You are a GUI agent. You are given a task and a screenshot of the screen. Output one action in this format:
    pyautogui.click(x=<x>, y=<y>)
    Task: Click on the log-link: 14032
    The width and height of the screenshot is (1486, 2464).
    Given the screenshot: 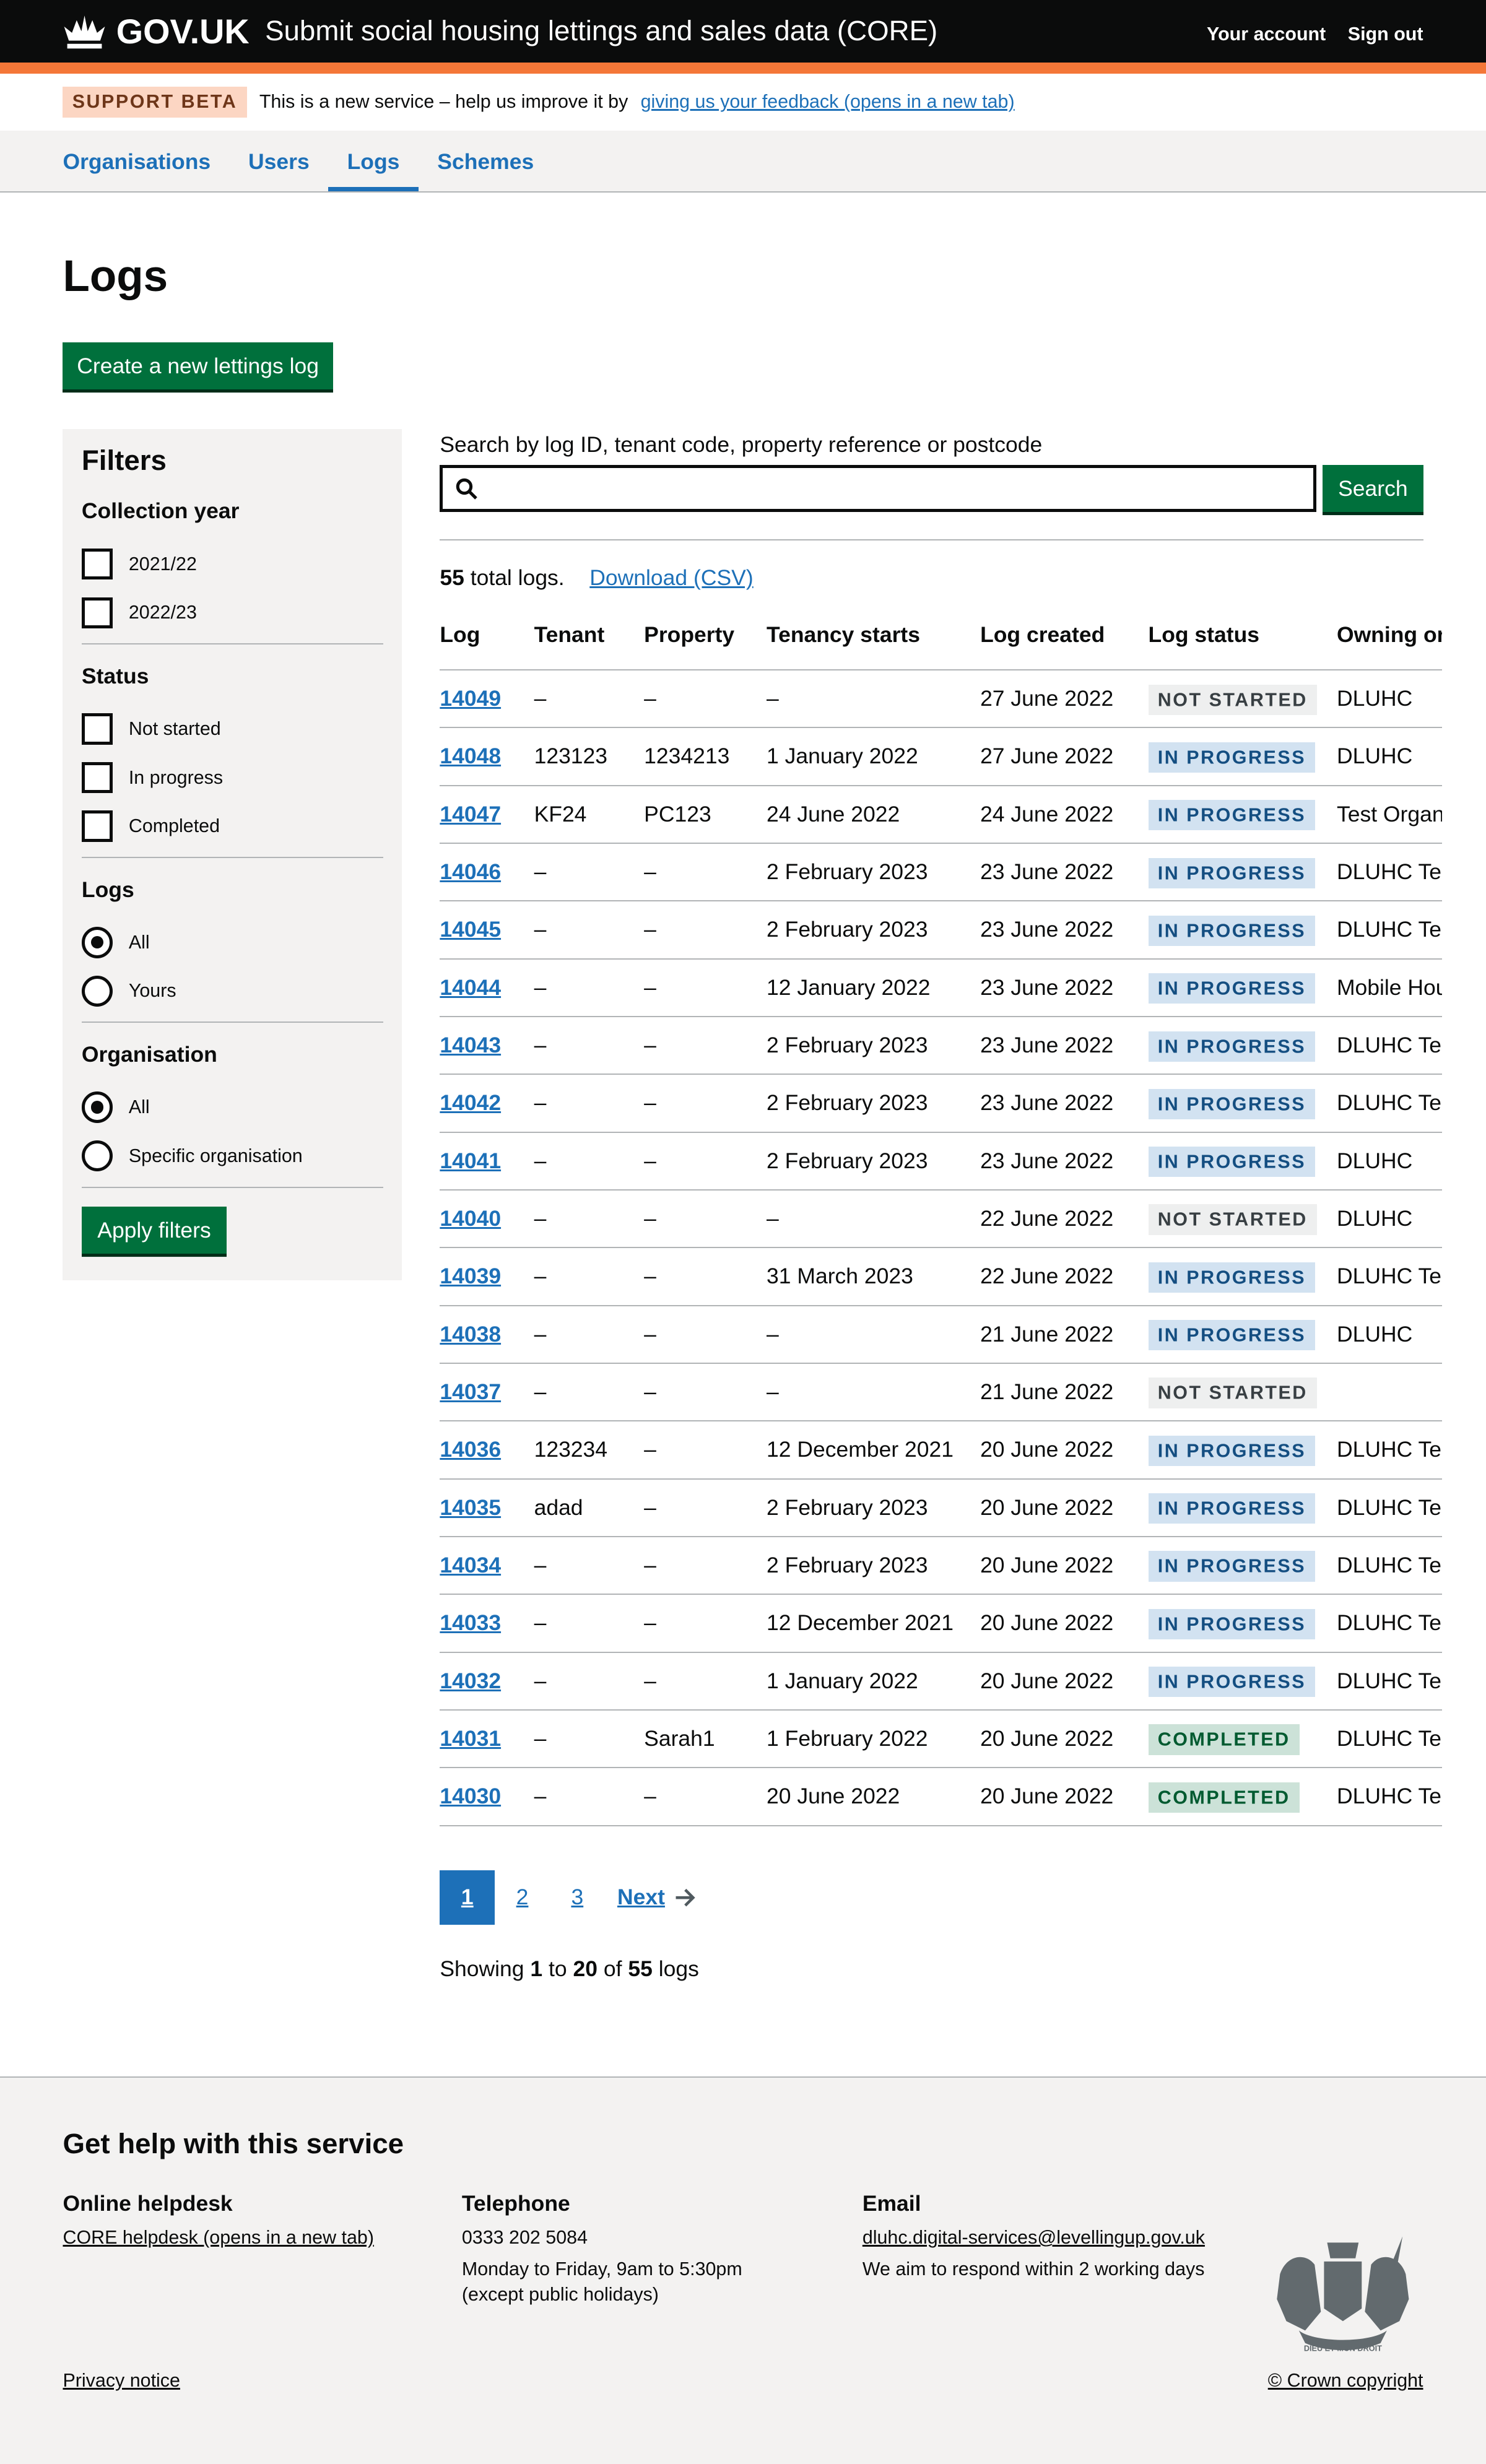 What is the action you would take?
    pyautogui.click(x=471, y=1680)
    